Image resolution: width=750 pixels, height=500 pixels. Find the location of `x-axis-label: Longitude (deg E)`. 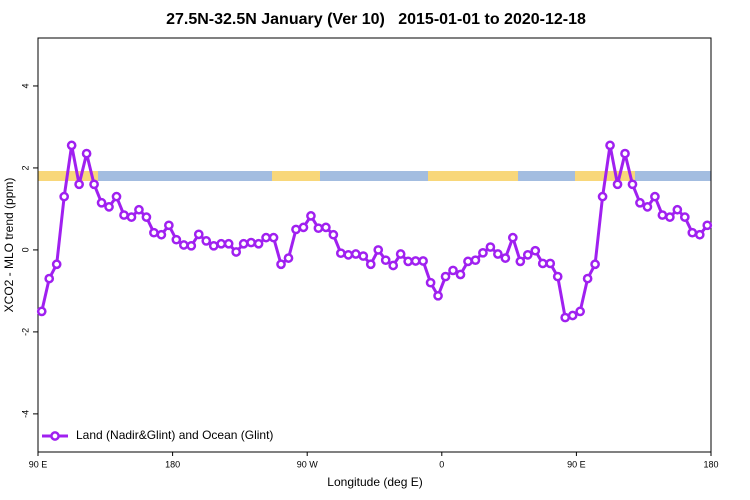

x-axis-label: Longitude (deg E) is located at coordinates (374, 482).